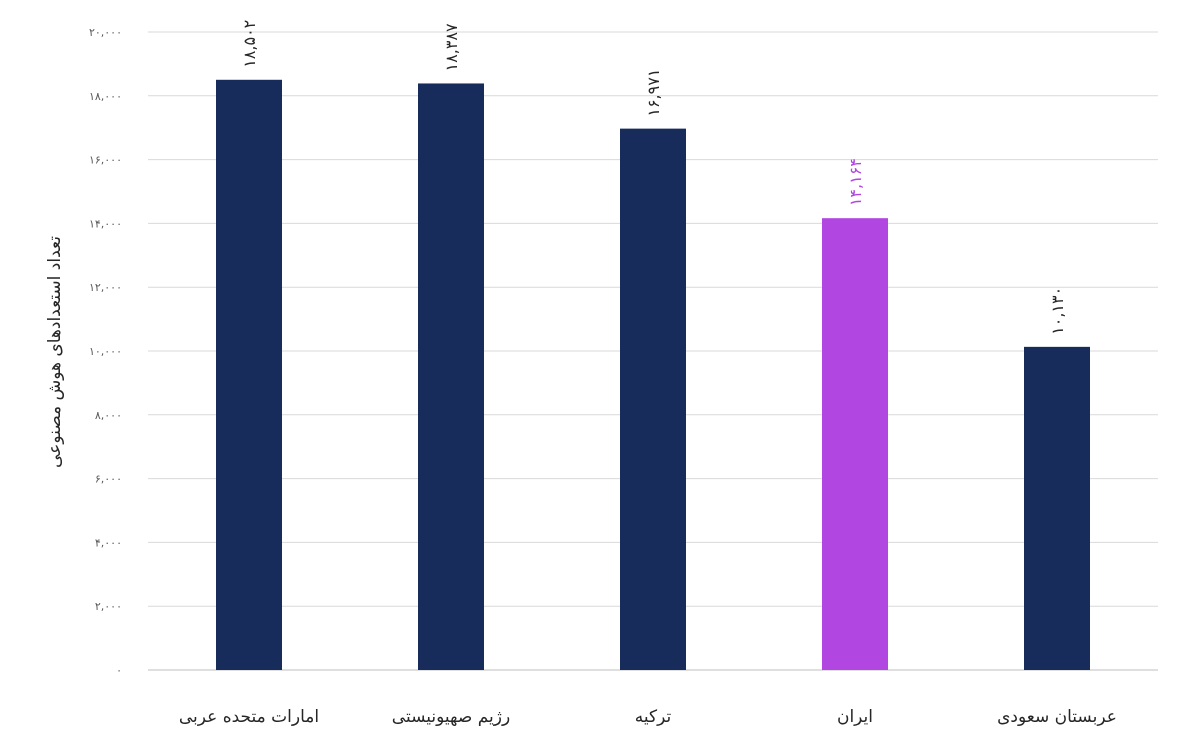  Describe the element at coordinates (1057, 311) in the screenshot. I see `data-label: ۱۰,۱۳۰` at that location.